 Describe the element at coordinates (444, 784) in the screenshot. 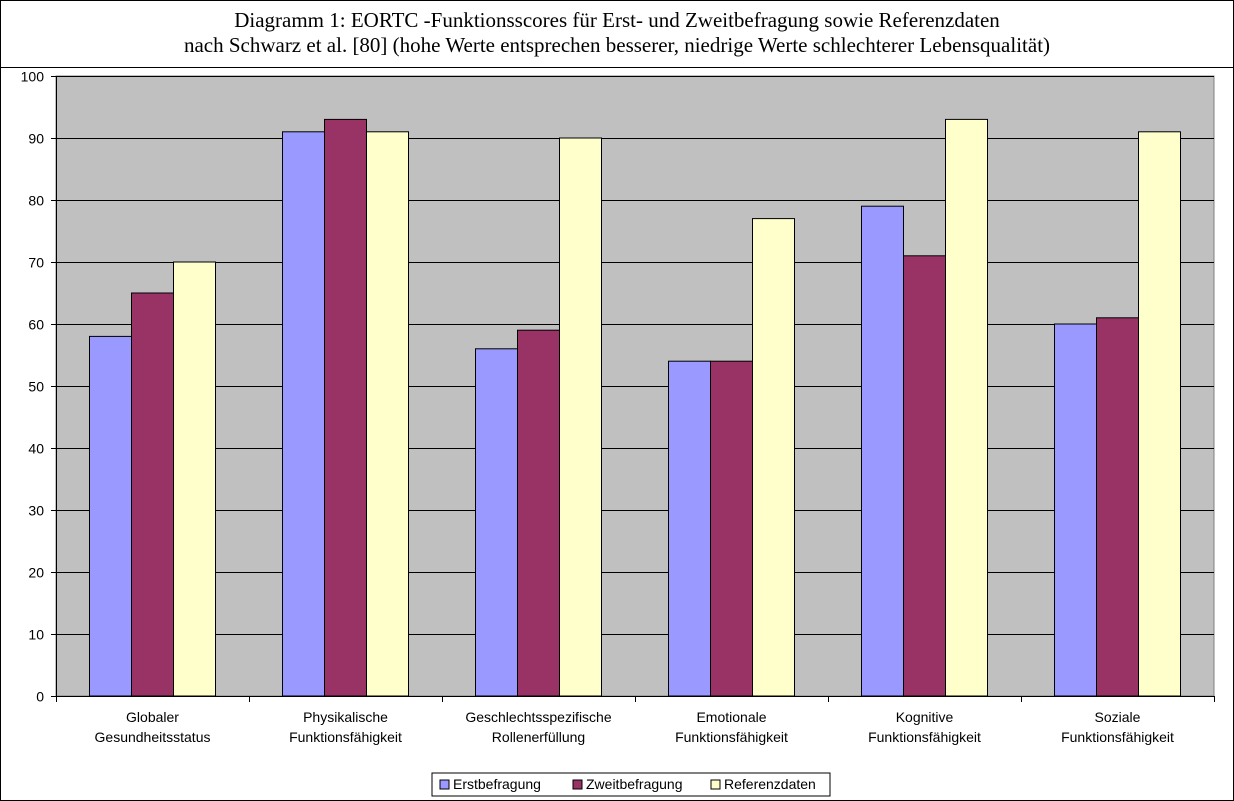

I see `legend-swatch-erstbefragung` at that location.